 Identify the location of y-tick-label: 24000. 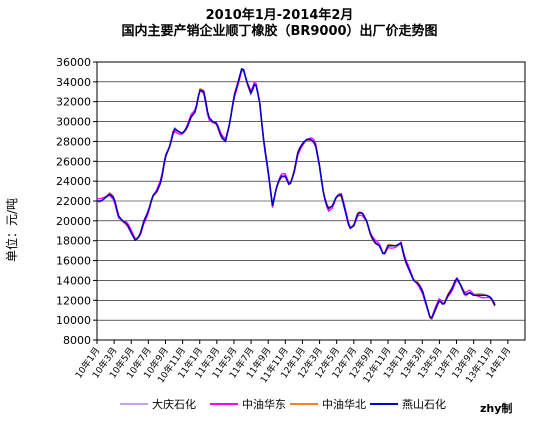
(73, 181).